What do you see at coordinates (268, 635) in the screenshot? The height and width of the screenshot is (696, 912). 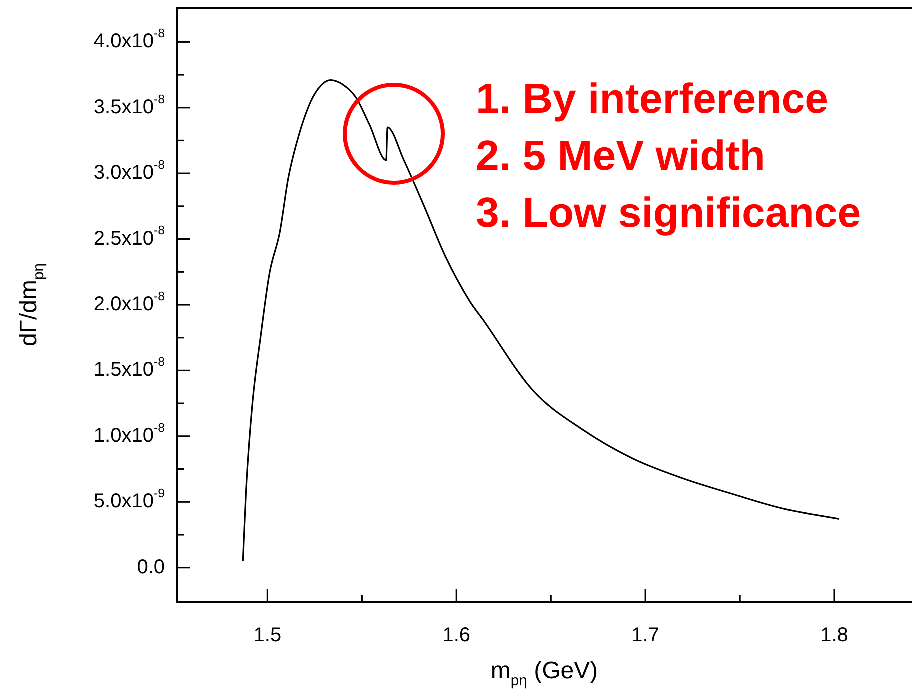 I see `x-tick-label: 1.5` at bounding box center [268, 635].